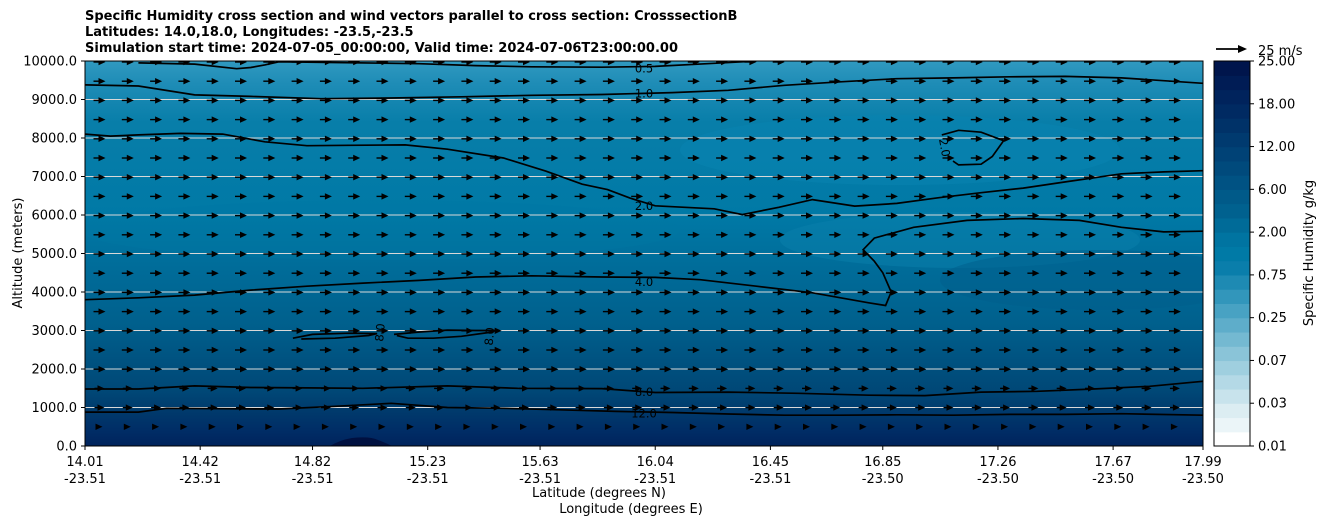  Describe the element at coordinates (1280, 51) in the screenshot. I see `quiver-key-label: 25 m/s` at that location.